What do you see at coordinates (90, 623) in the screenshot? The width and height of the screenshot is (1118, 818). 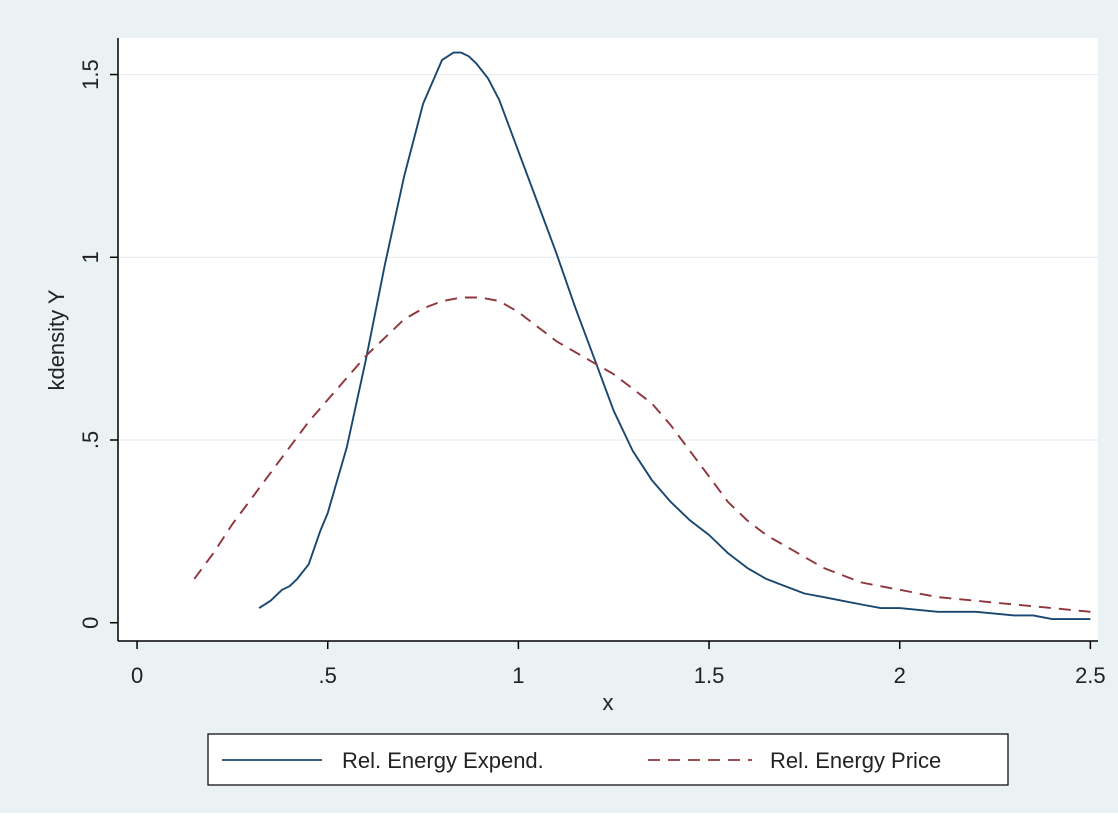 I see `y-tick-label-0: 0` at bounding box center [90, 623].